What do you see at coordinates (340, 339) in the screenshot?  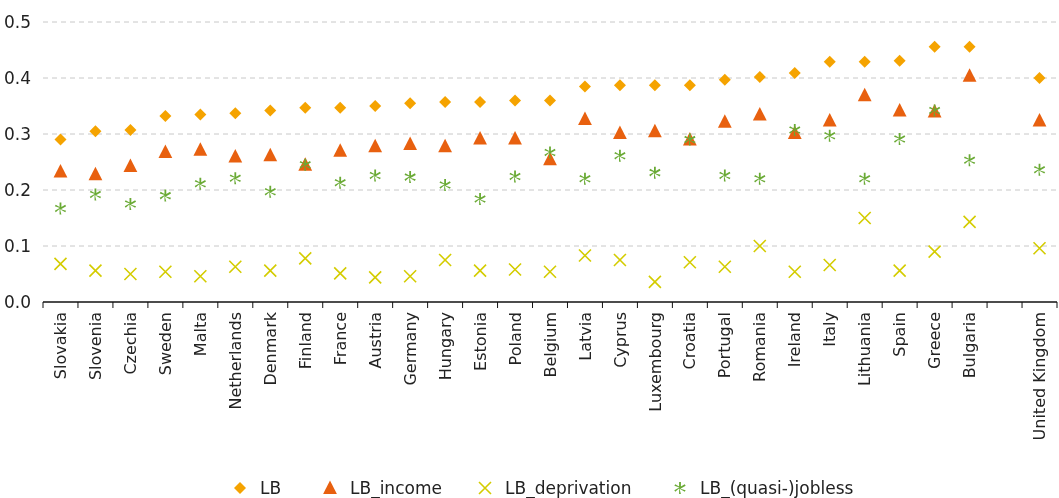 I see `x-tick-label: France` at bounding box center [340, 339].